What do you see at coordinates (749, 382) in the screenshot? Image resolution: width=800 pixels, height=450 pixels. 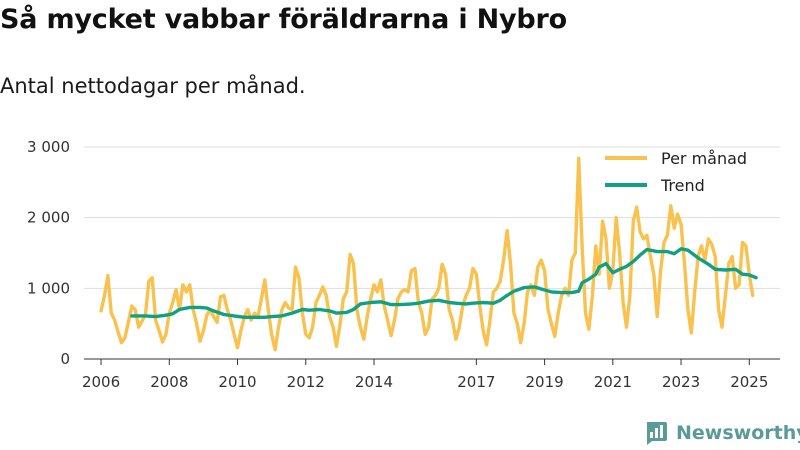 I see `x-tick-label: 2025` at bounding box center [749, 382].